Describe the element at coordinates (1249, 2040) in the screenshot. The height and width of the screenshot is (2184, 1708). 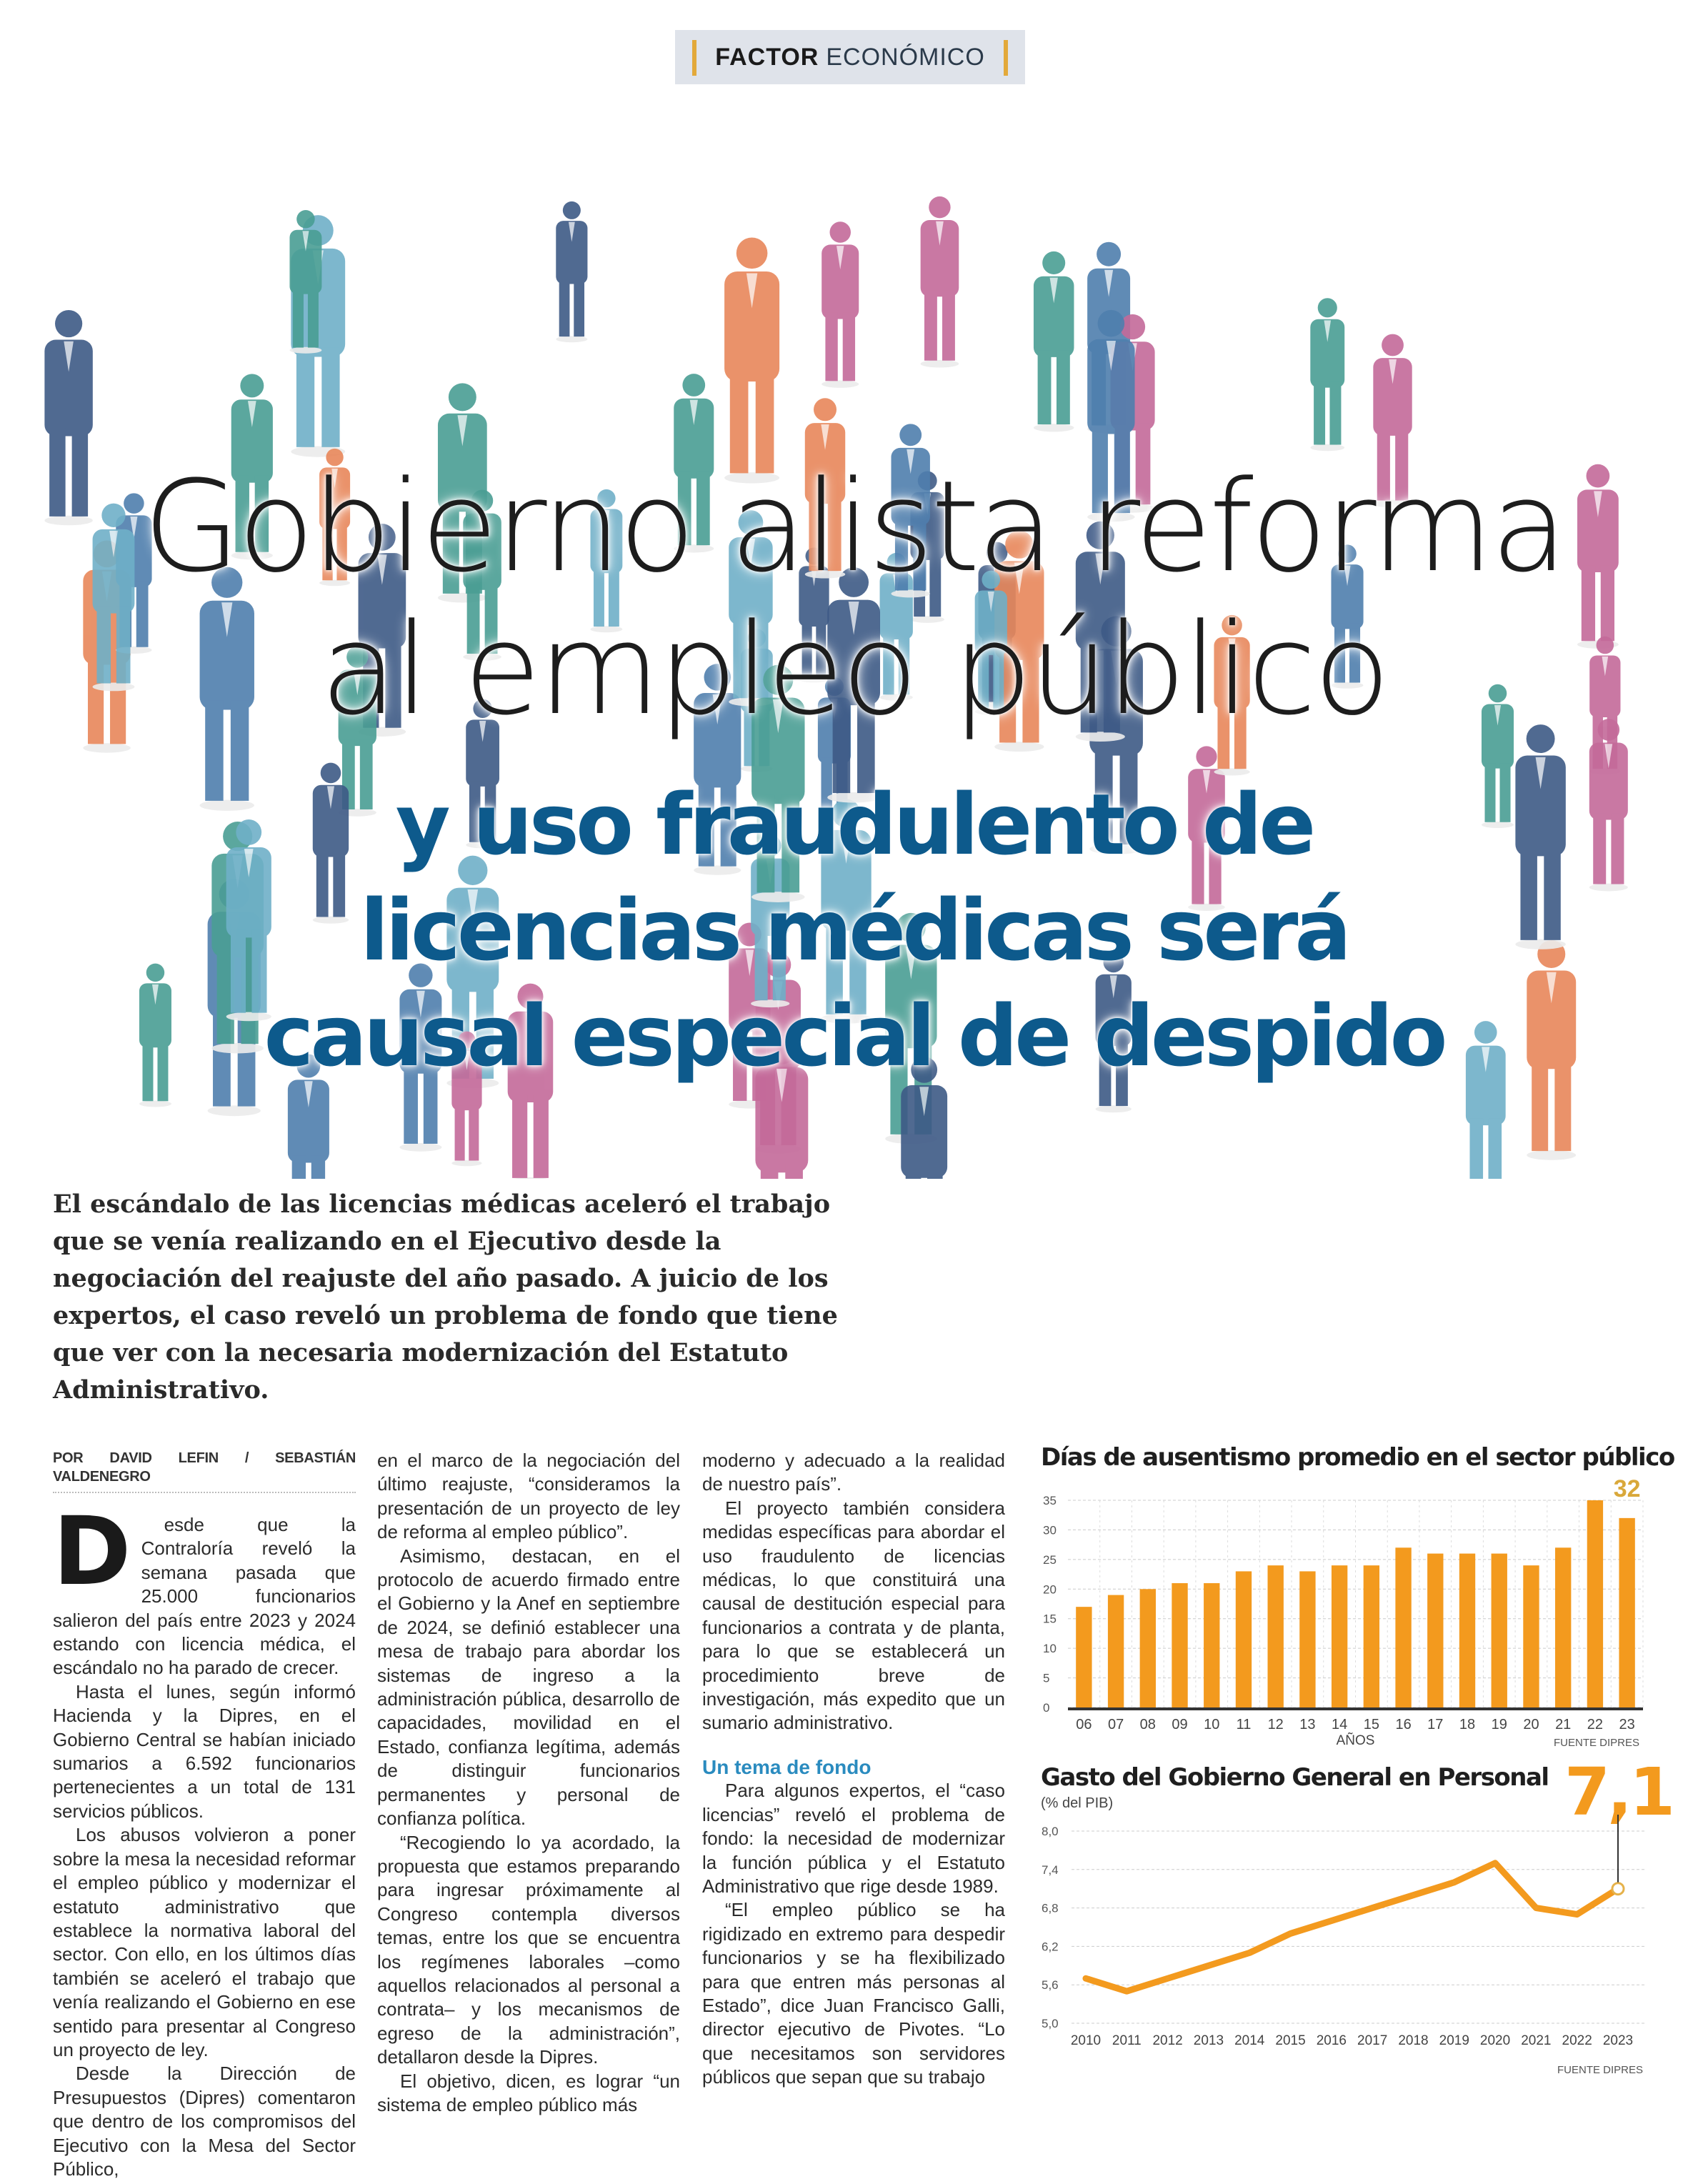
I see `x-tick-label: 2014` at that location.